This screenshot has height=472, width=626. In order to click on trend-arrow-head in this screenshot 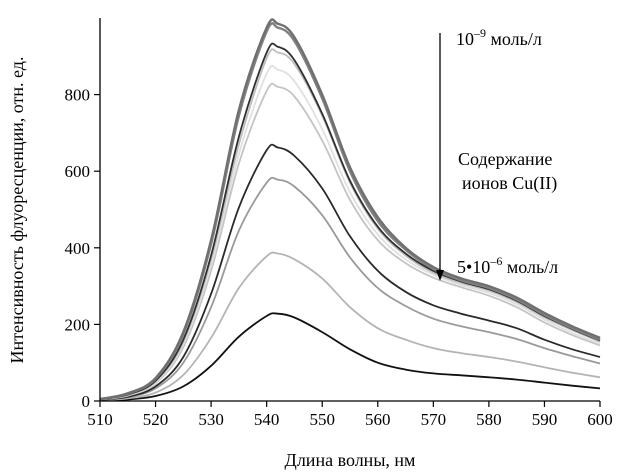, I will do `click(440, 275)`.